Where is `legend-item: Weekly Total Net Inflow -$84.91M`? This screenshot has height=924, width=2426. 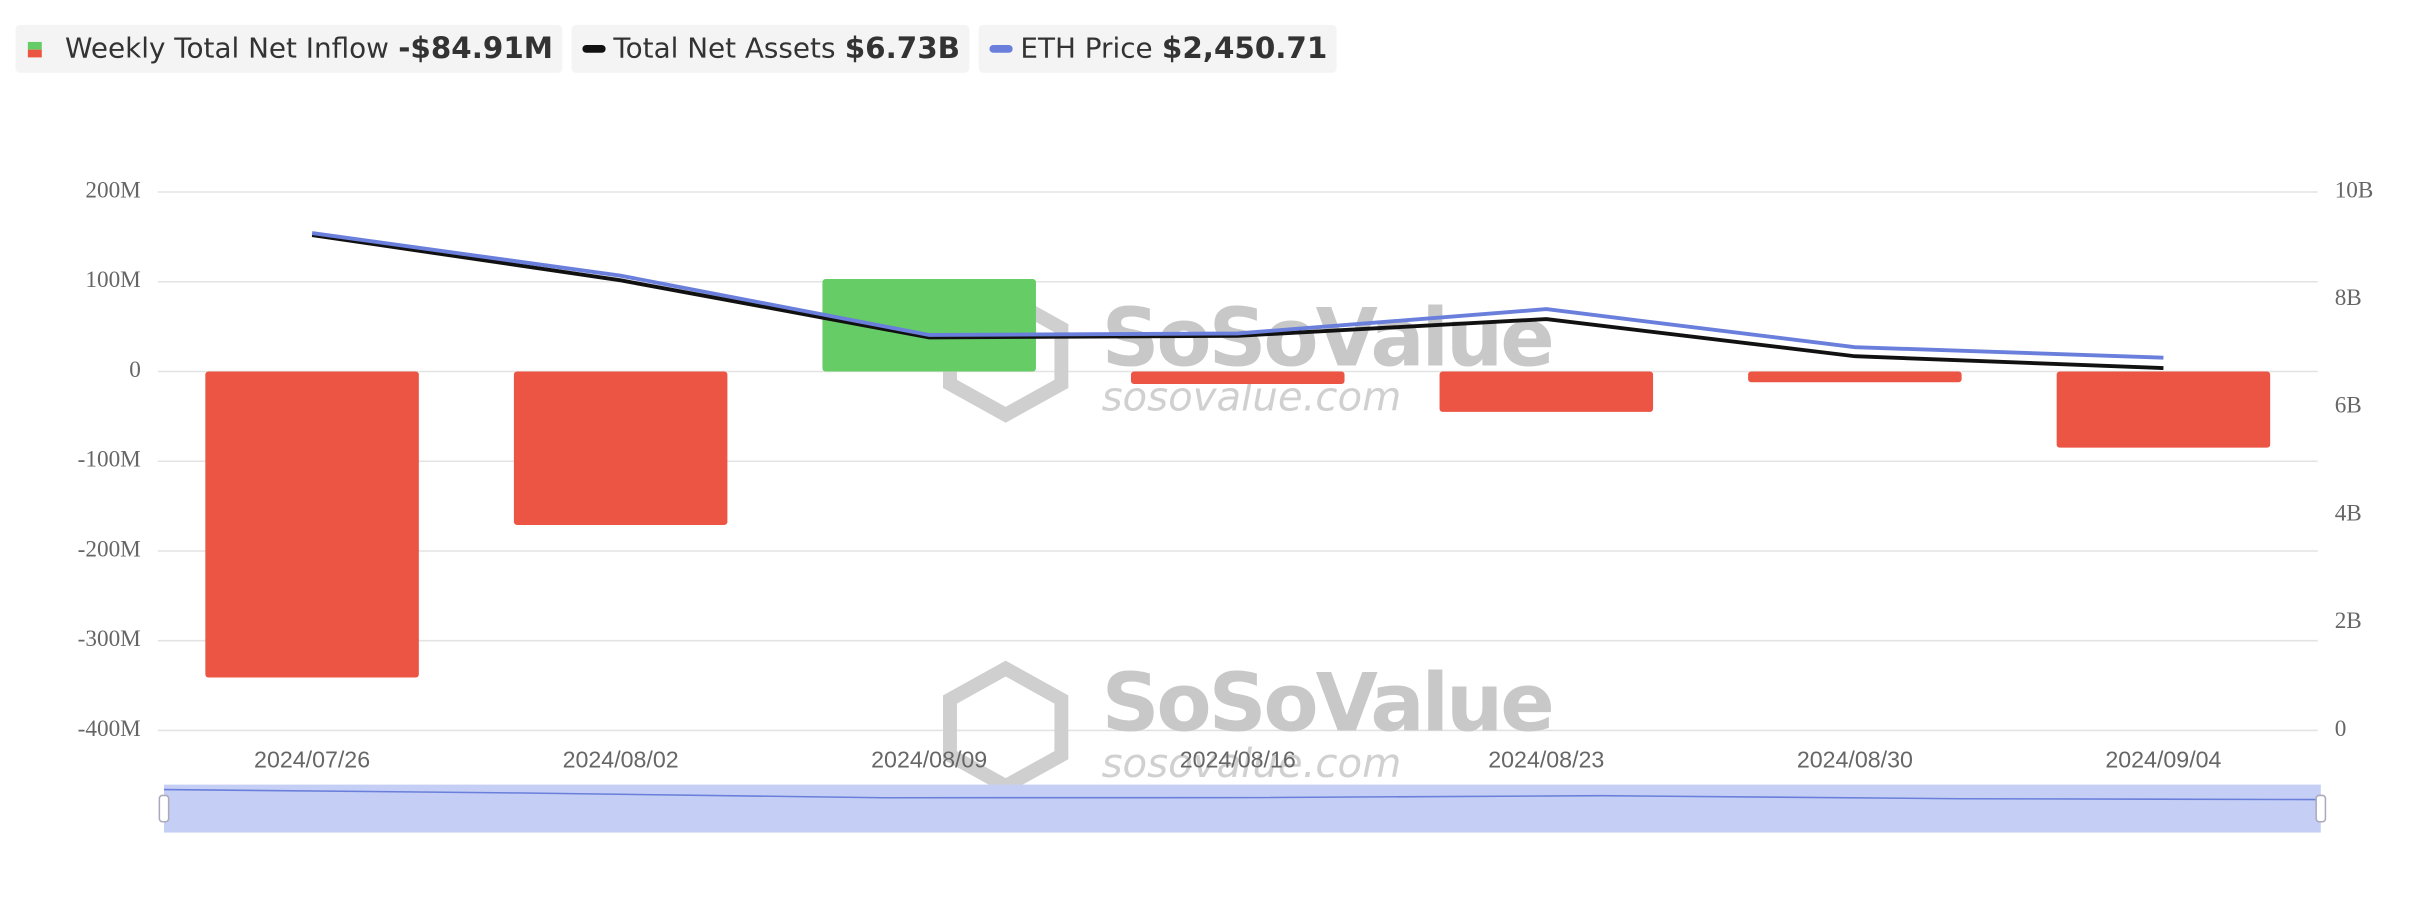 legend-item: Weekly Total Net Inflow -$84.91M is located at coordinates (289, 48).